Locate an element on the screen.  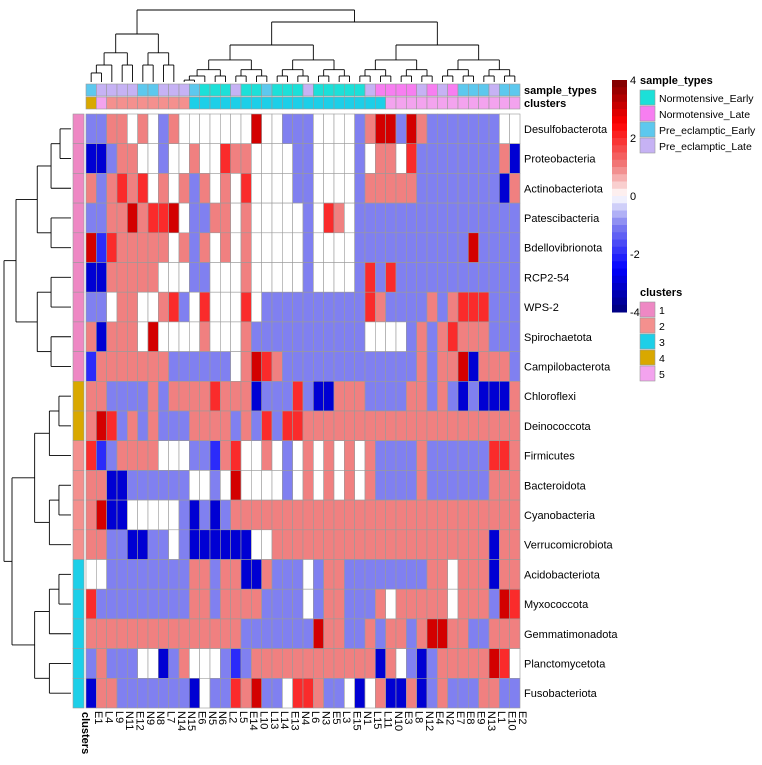
column-label: E12 is located at coordinates (140, 721).